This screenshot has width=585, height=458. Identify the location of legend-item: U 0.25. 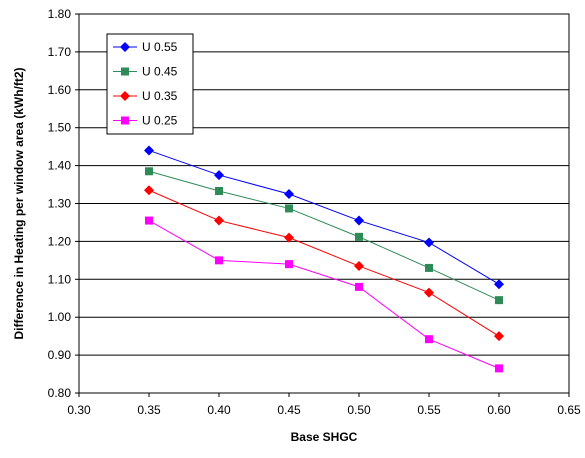
(145, 121).